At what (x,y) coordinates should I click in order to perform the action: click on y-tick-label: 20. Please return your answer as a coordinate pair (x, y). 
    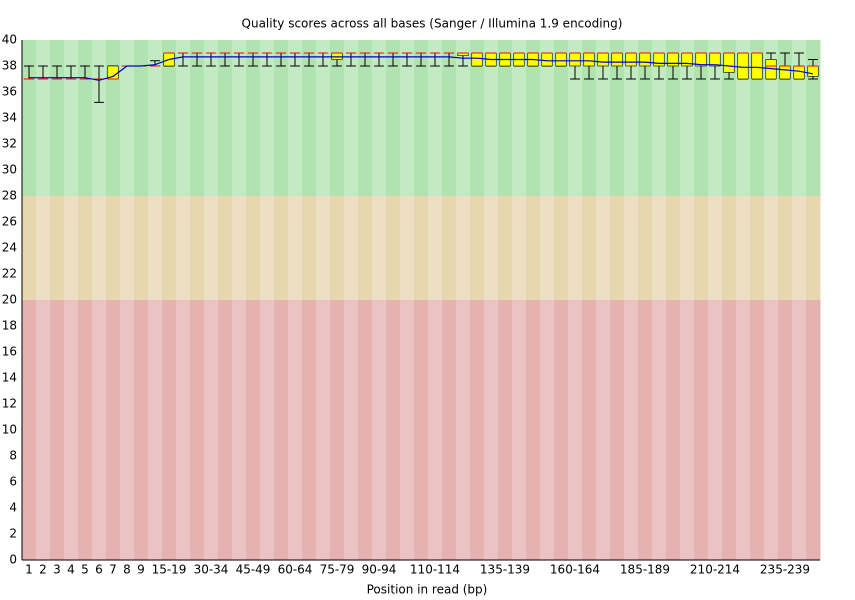
    Looking at the image, I should click on (9, 300).